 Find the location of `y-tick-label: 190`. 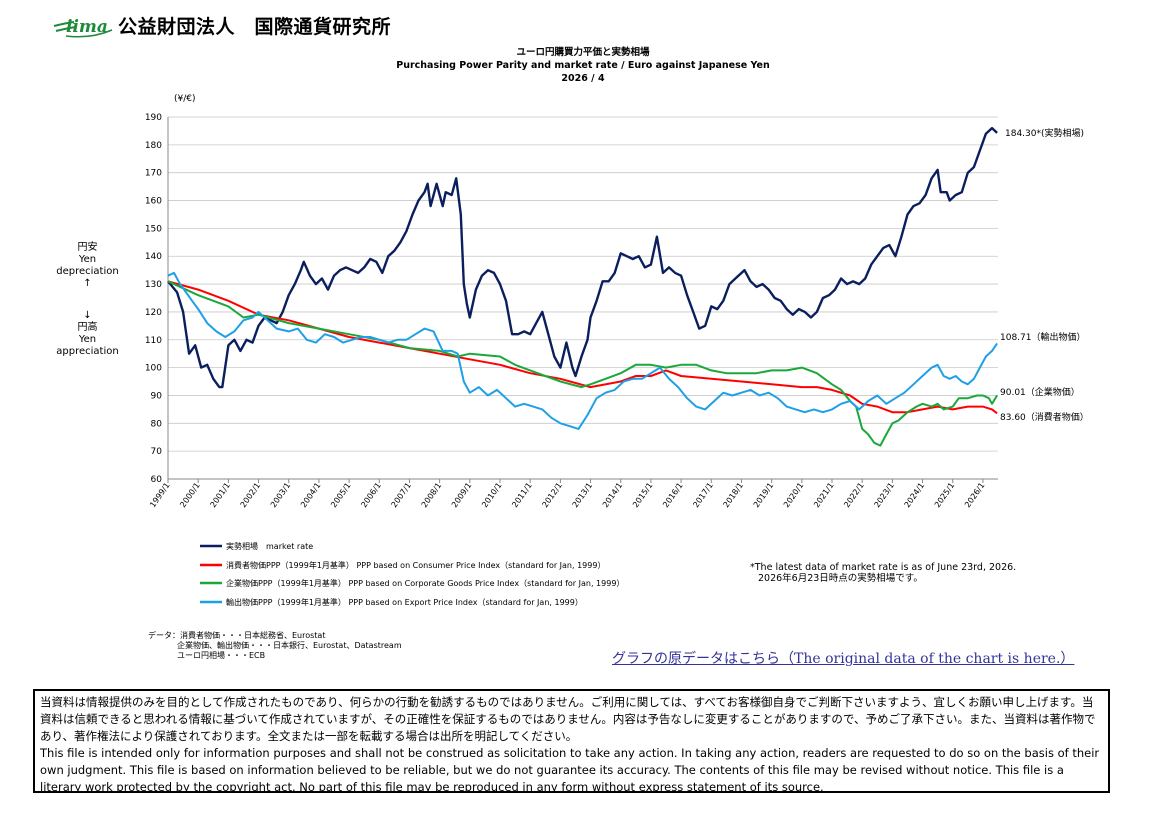

y-tick-label: 190 is located at coordinates (153, 118).